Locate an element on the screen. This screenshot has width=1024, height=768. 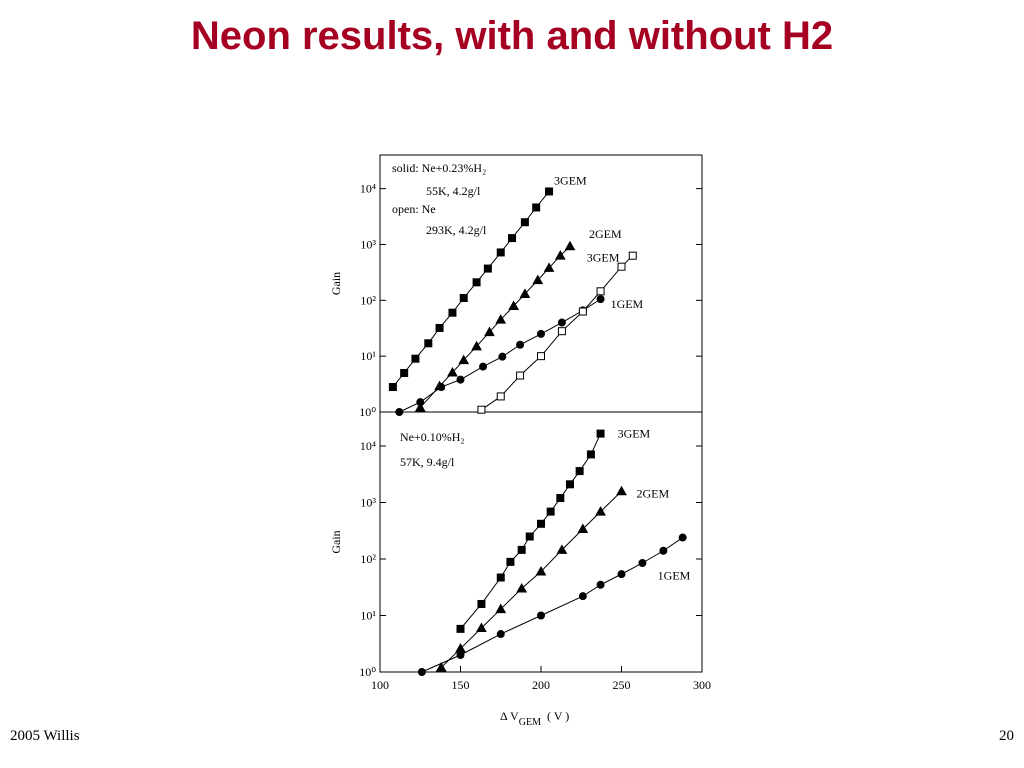
annotation: 55K, 4.2g/l is located at coordinates (453, 191).